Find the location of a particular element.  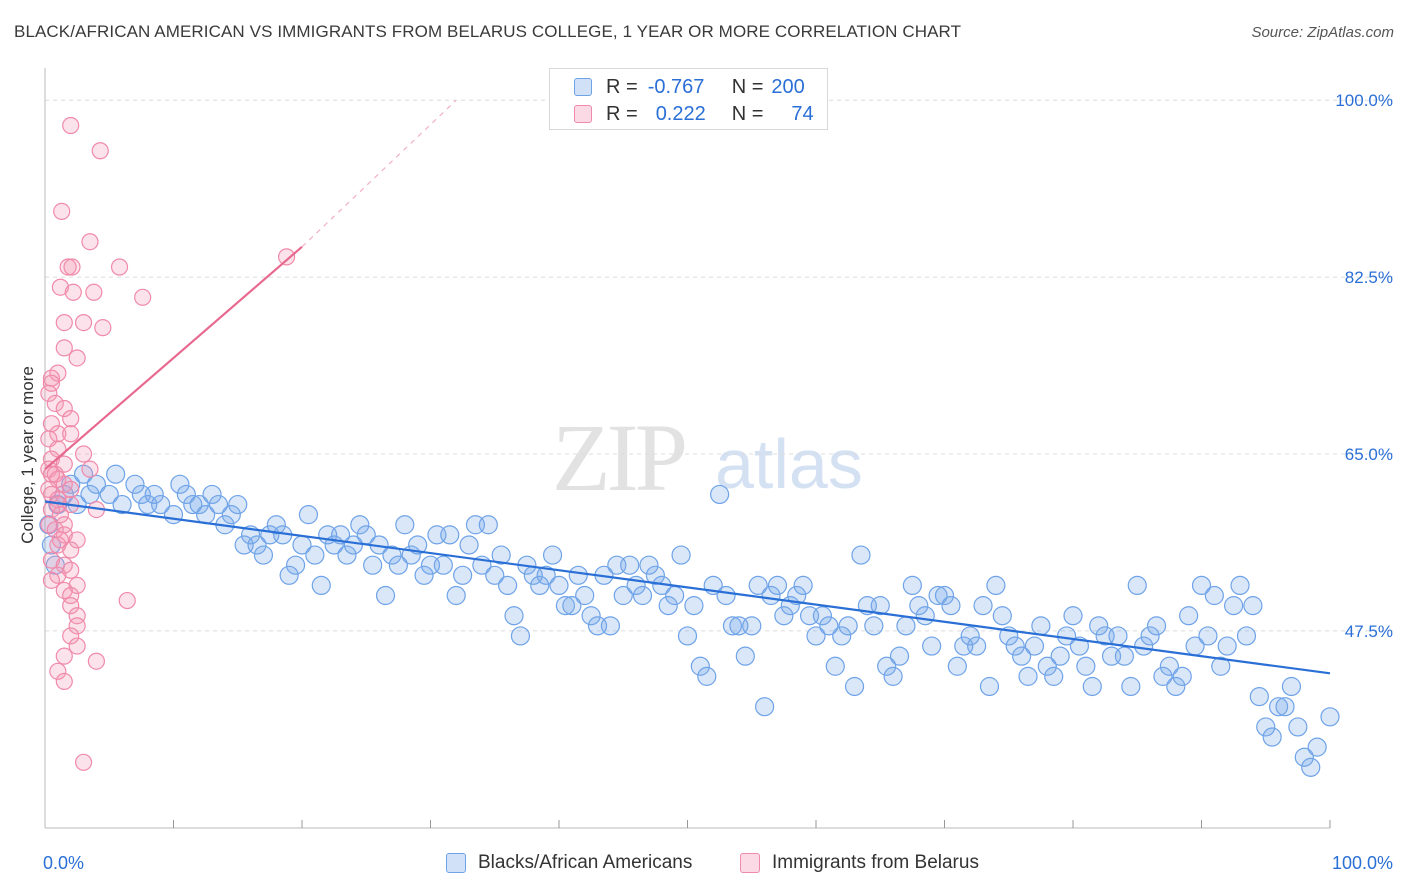

r-value: -0.767 is located at coordinates (676, 86).